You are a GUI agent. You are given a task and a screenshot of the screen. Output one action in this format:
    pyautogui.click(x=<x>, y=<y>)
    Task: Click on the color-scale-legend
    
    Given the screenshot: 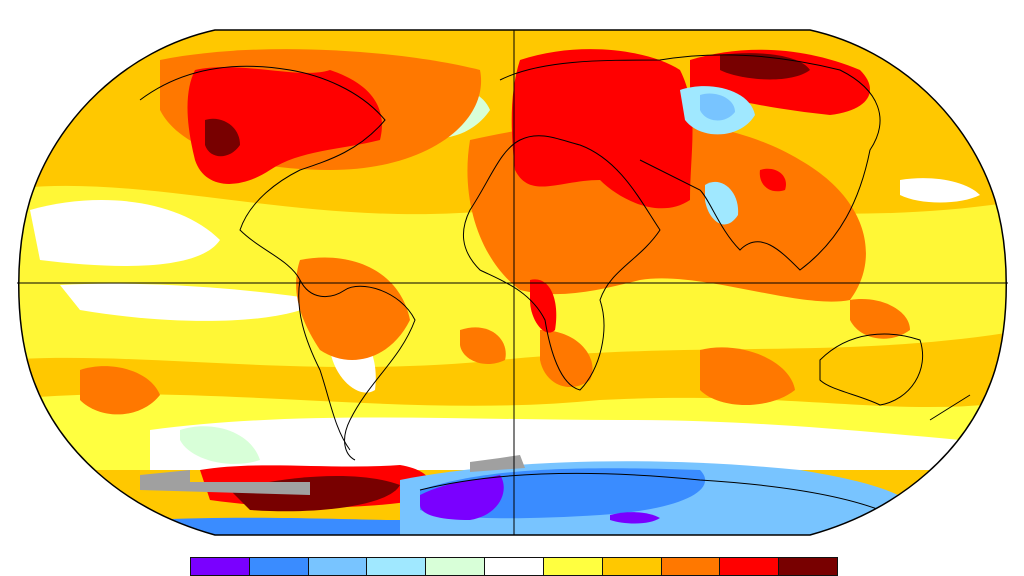 What is the action you would take?
    pyautogui.click(x=514, y=566)
    